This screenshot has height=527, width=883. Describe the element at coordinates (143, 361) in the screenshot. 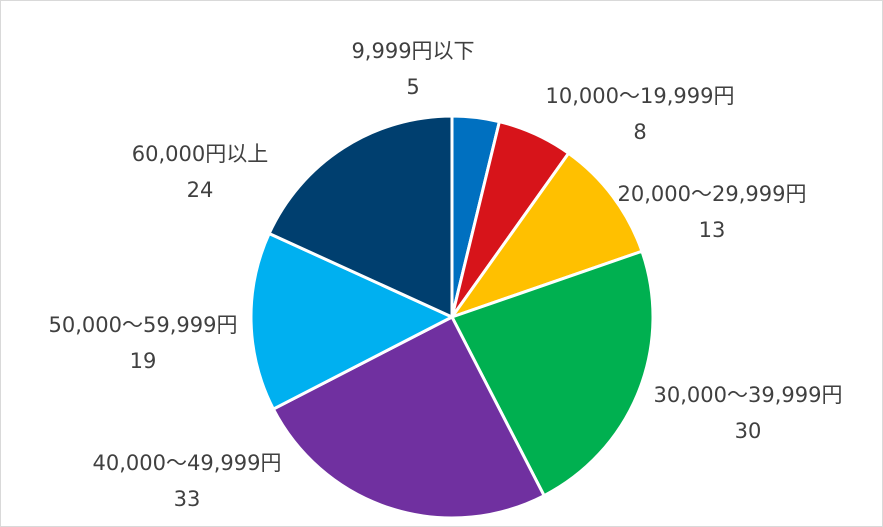

I see `slice-value-label: 19` at that location.